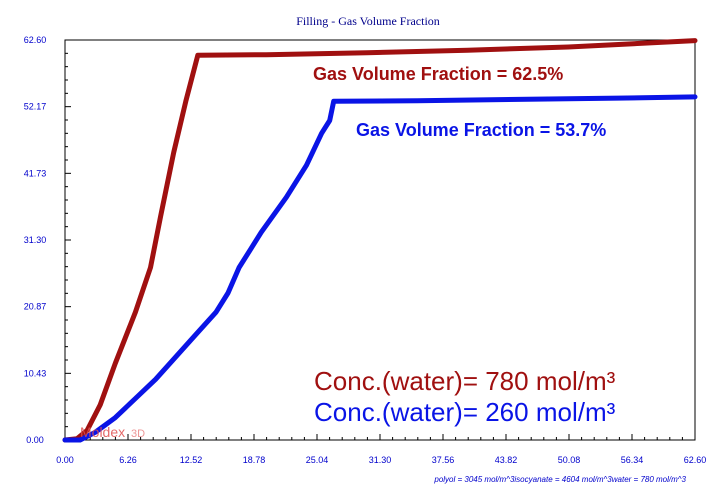 The image size is (710, 493). I want to click on x-tick-label: 12.52, so click(191, 460).